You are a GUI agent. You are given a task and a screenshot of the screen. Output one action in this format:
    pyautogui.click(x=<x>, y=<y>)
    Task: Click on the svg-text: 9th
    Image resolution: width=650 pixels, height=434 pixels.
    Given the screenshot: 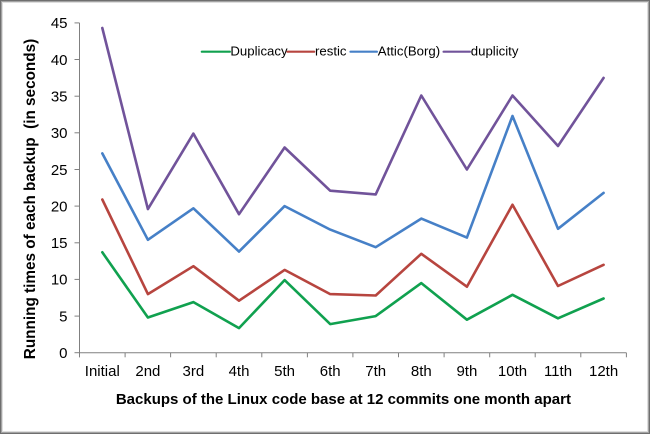 What is the action you would take?
    pyautogui.click(x=466, y=371)
    